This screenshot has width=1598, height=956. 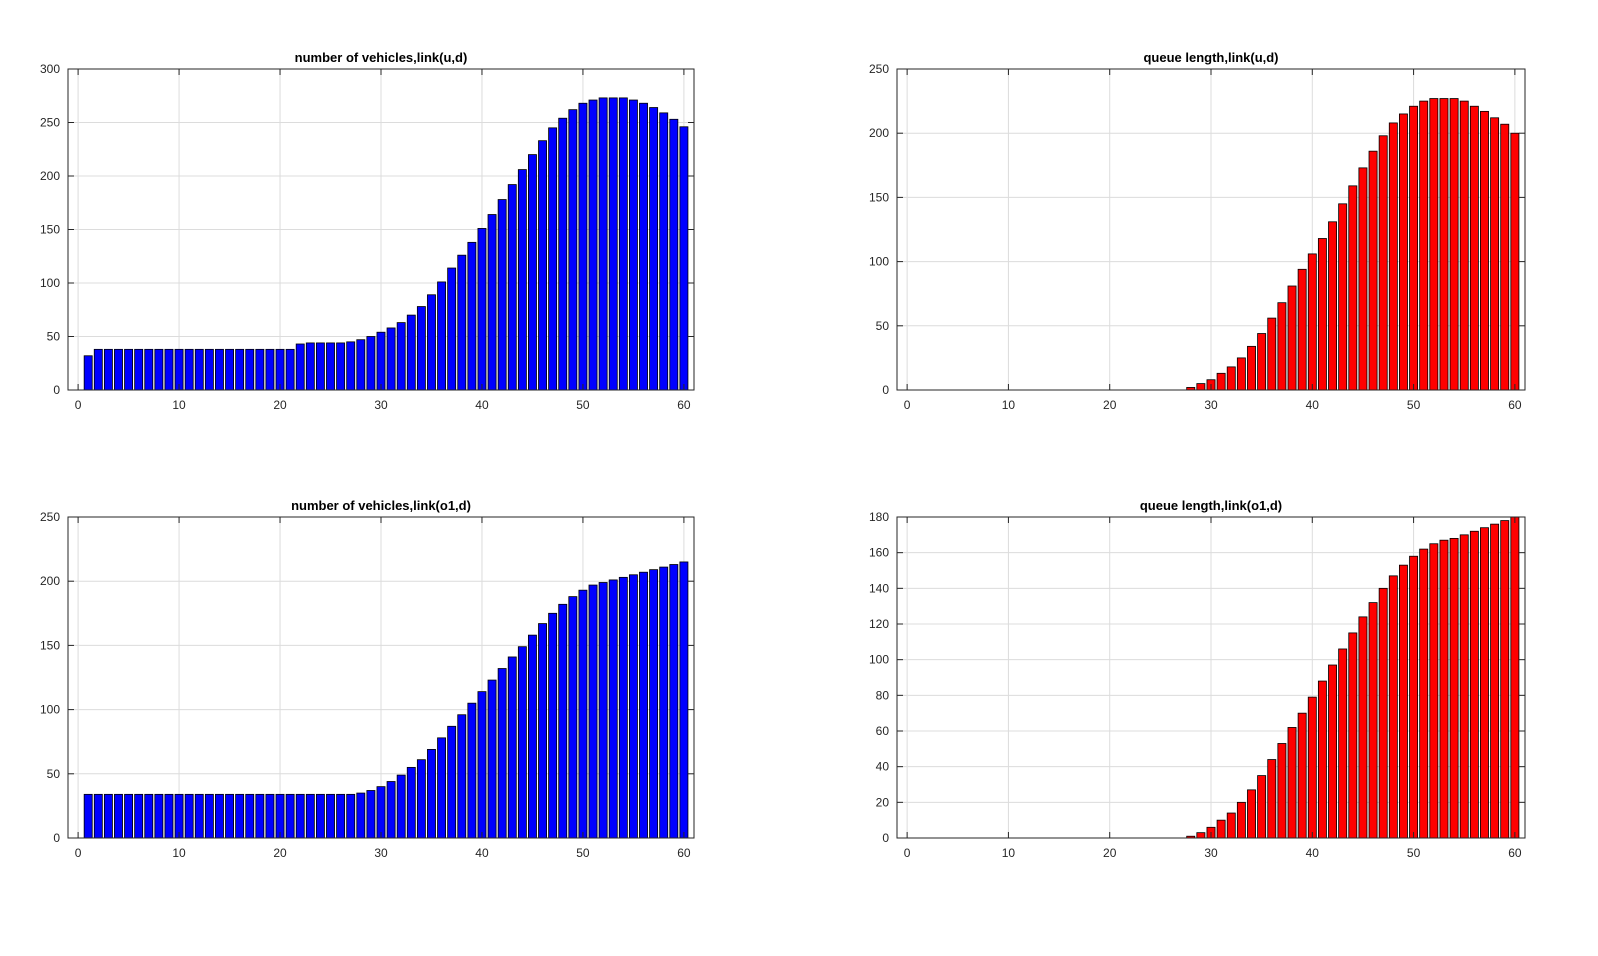 What do you see at coordinates (879, 553) in the screenshot?
I see `y-tick-label: 160` at bounding box center [879, 553].